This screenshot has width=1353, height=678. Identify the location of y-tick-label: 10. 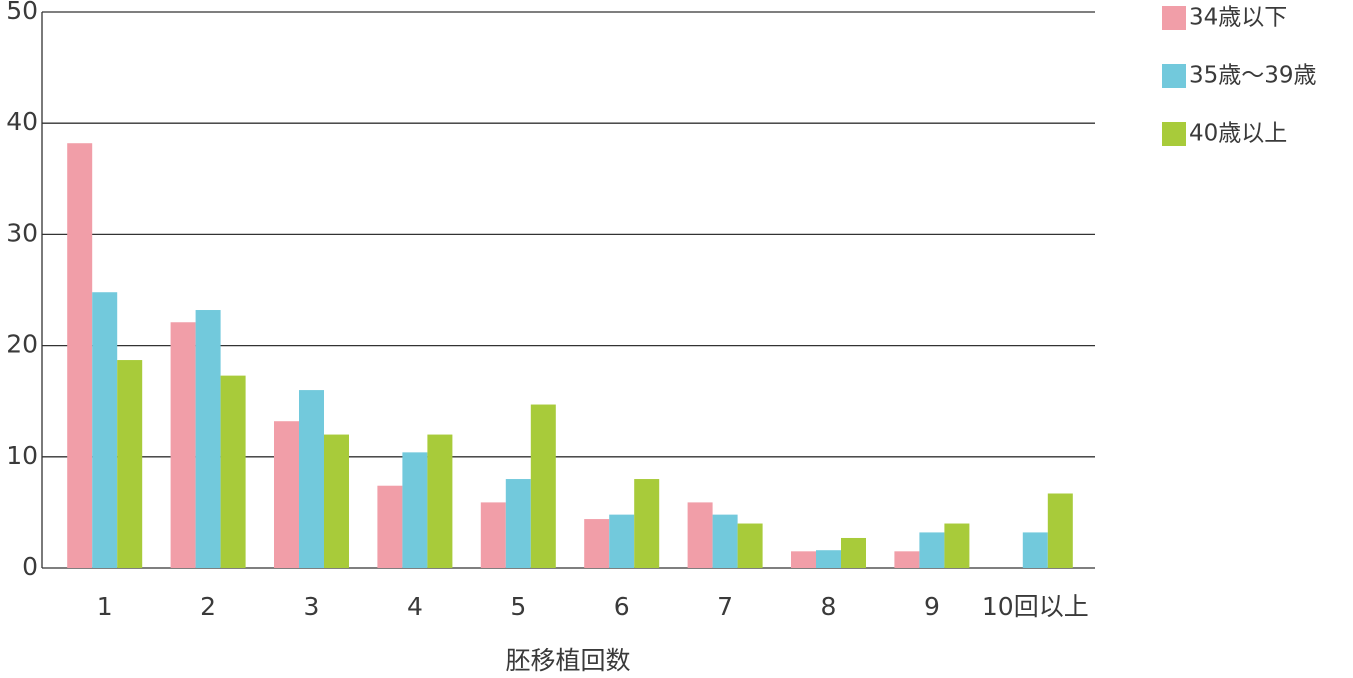
(22, 455).